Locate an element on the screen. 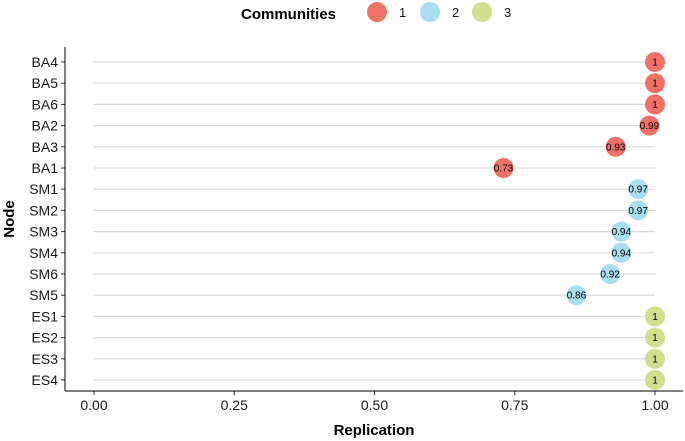 The image size is (685, 441). point-label-ba3: 0.93 is located at coordinates (616, 147).